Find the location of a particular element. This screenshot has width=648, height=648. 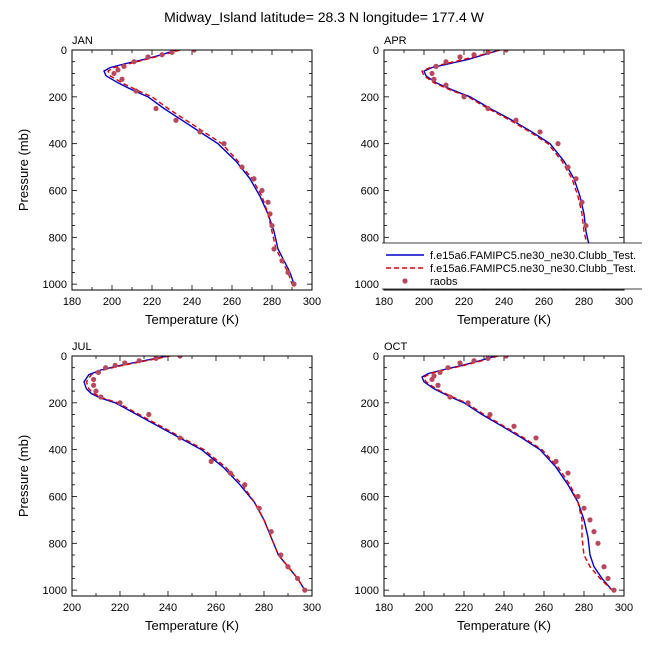

y-tick-label: 800 is located at coordinates (58, 238).